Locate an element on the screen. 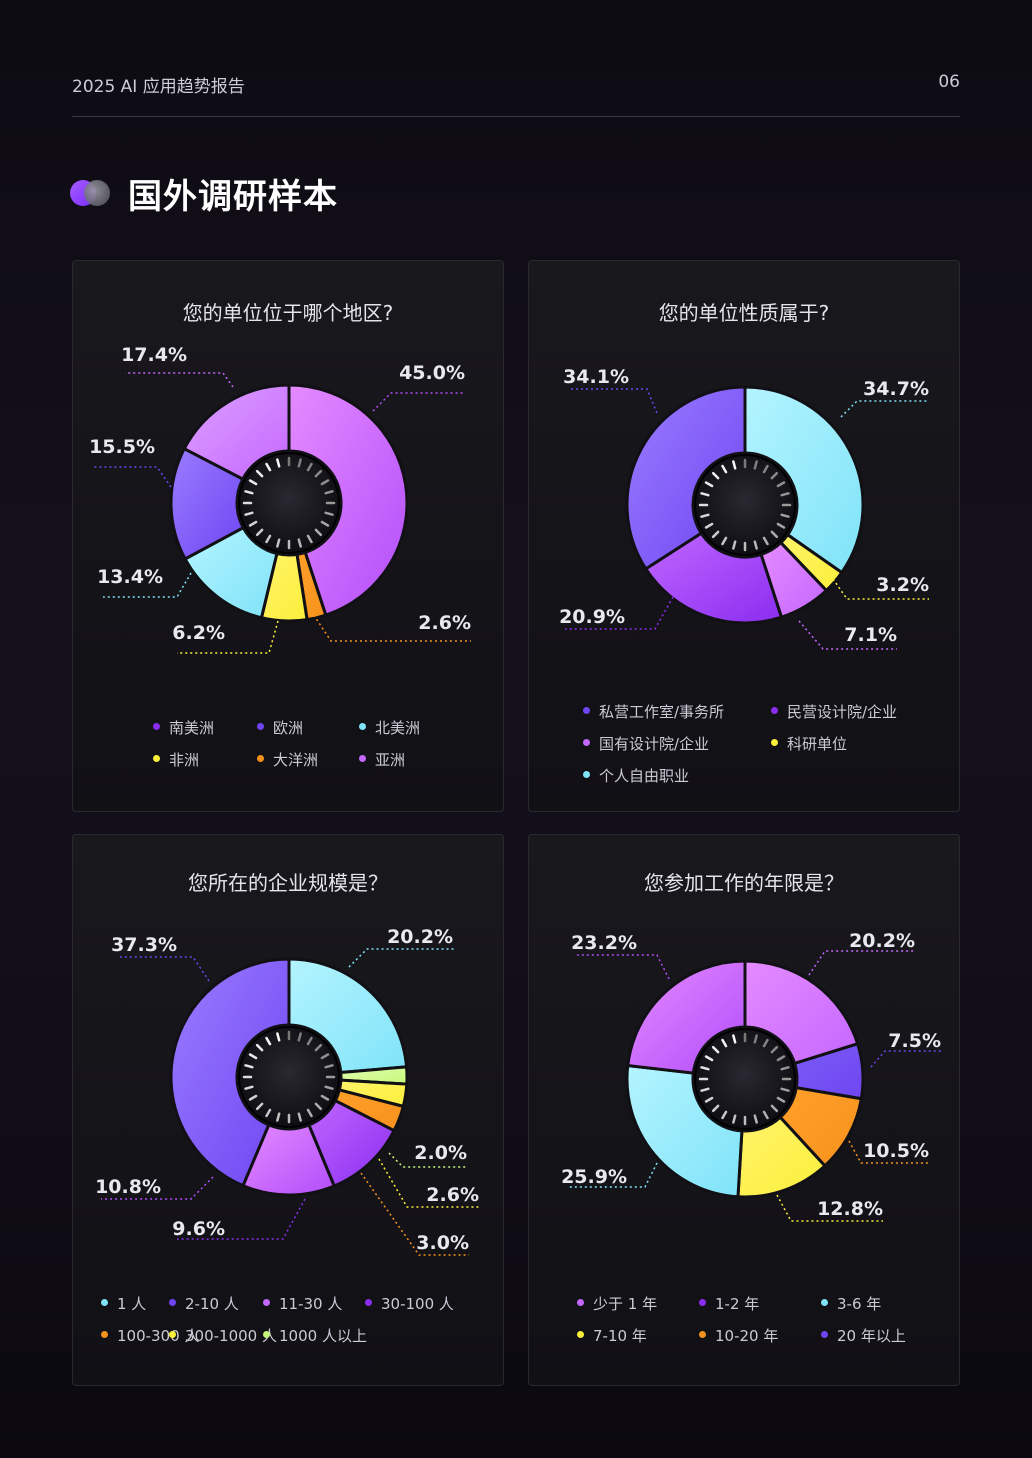 The height and width of the screenshot is (1458, 1032). legend-item: 少于 1 年 is located at coordinates (617, 1303).